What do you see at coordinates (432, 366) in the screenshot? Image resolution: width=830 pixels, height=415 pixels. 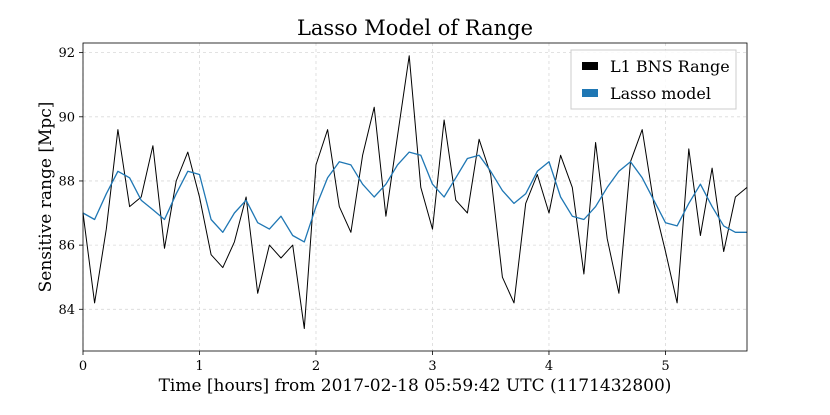 I see `x-tick-label: 3` at bounding box center [432, 366].